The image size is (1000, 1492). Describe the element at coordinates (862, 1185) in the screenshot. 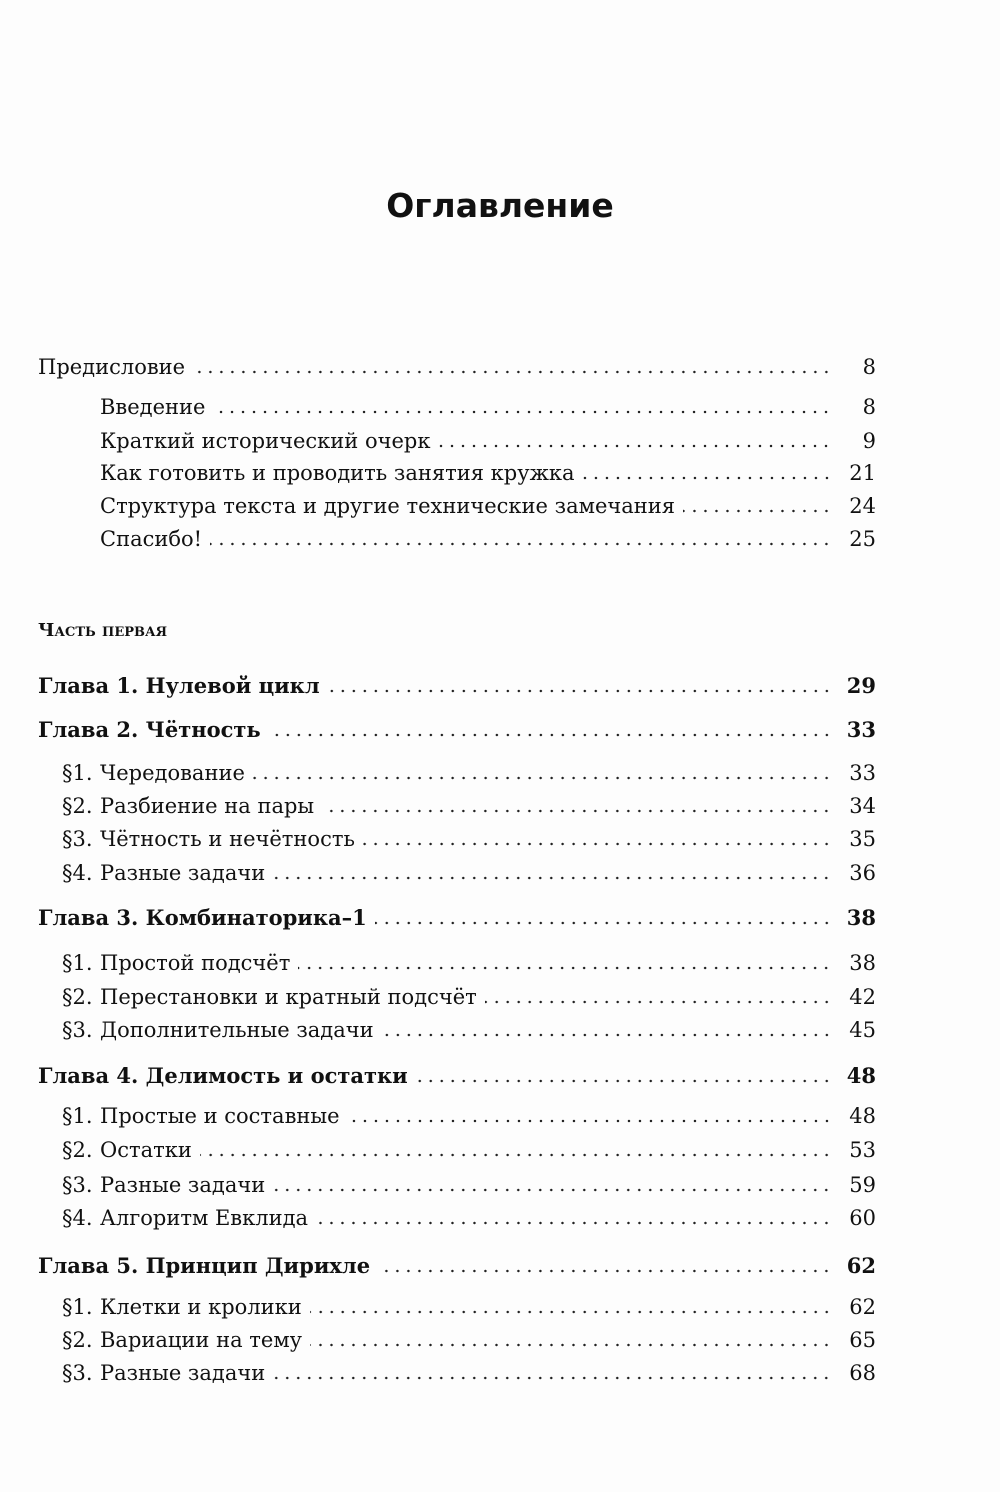

I see `page-number: 59` at that location.